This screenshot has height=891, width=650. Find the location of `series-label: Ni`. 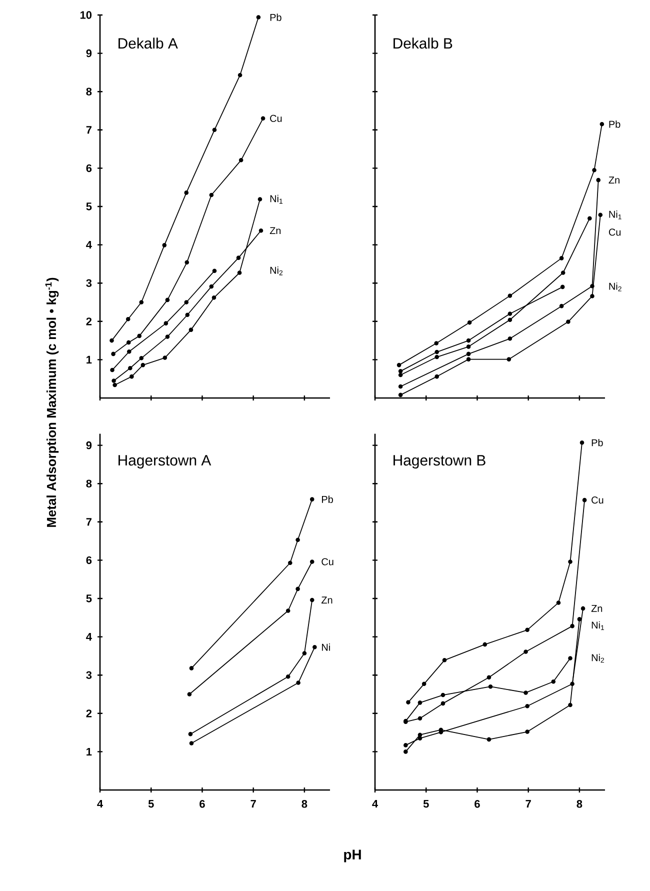

series-label: Ni is located at coordinates (326, 647).